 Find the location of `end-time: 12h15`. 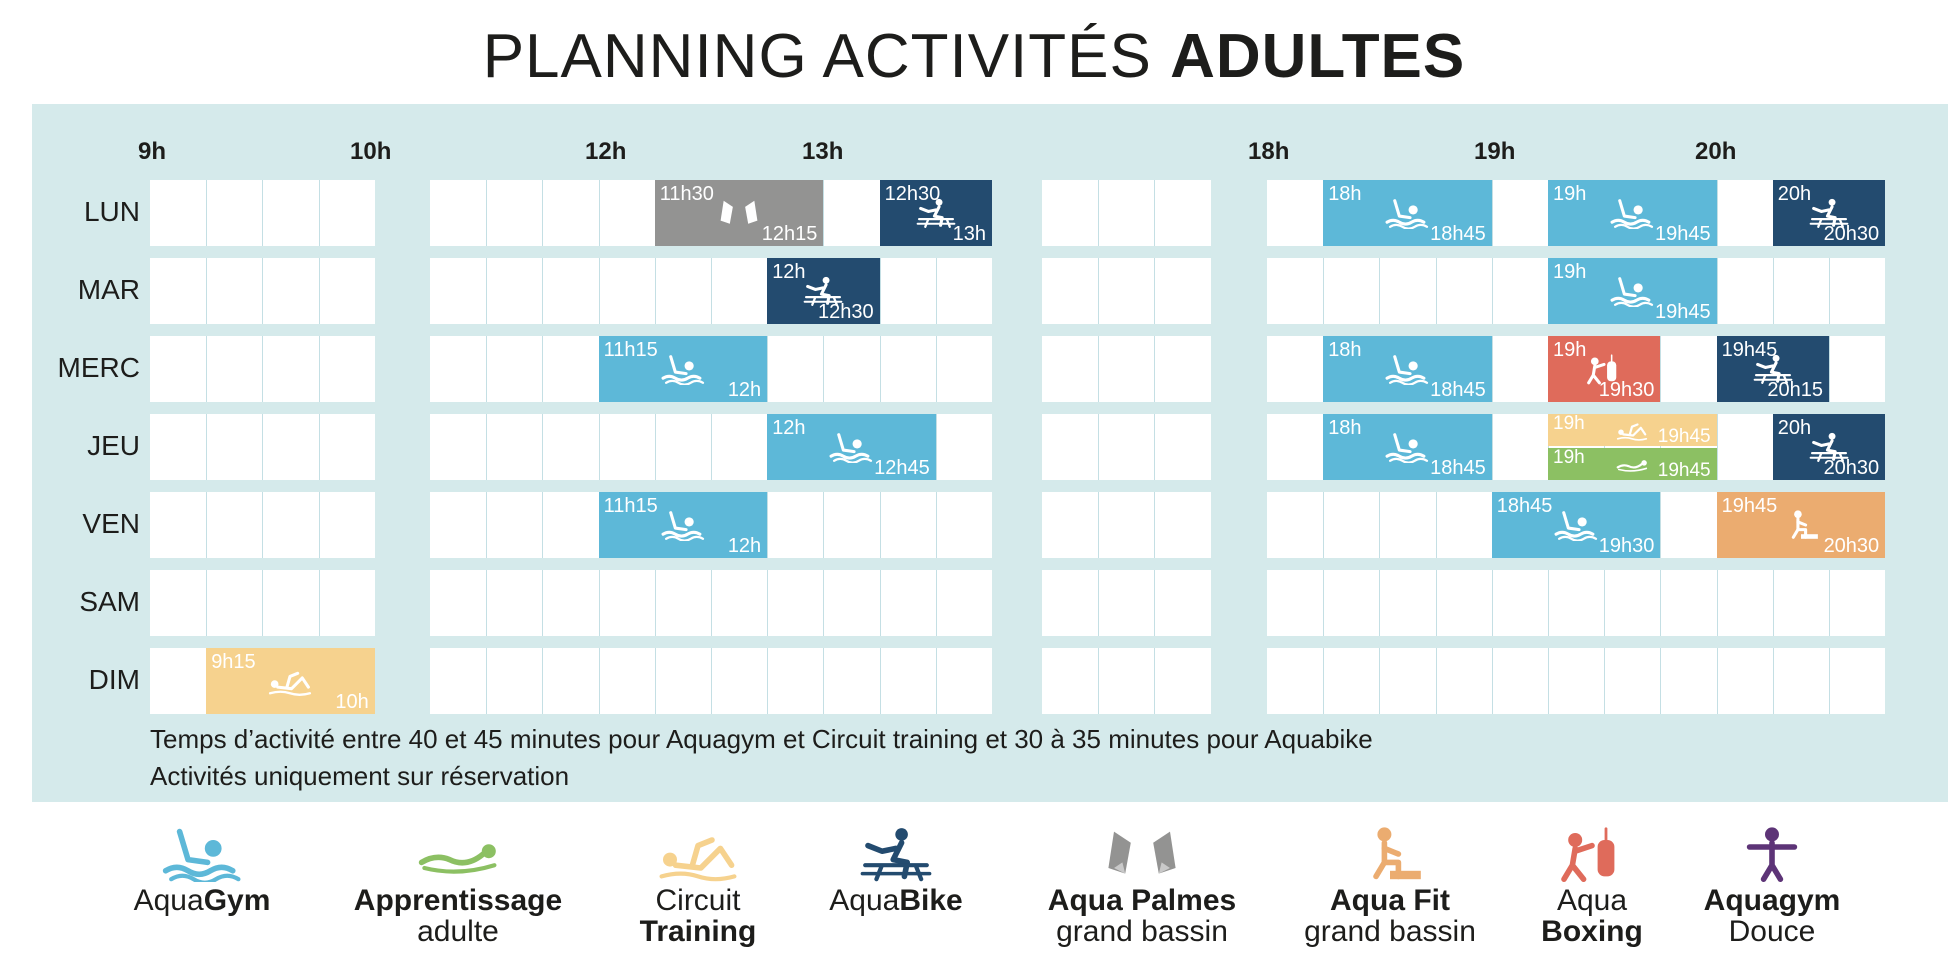

end-time: 12h15 is located at coordinates (789, 234).